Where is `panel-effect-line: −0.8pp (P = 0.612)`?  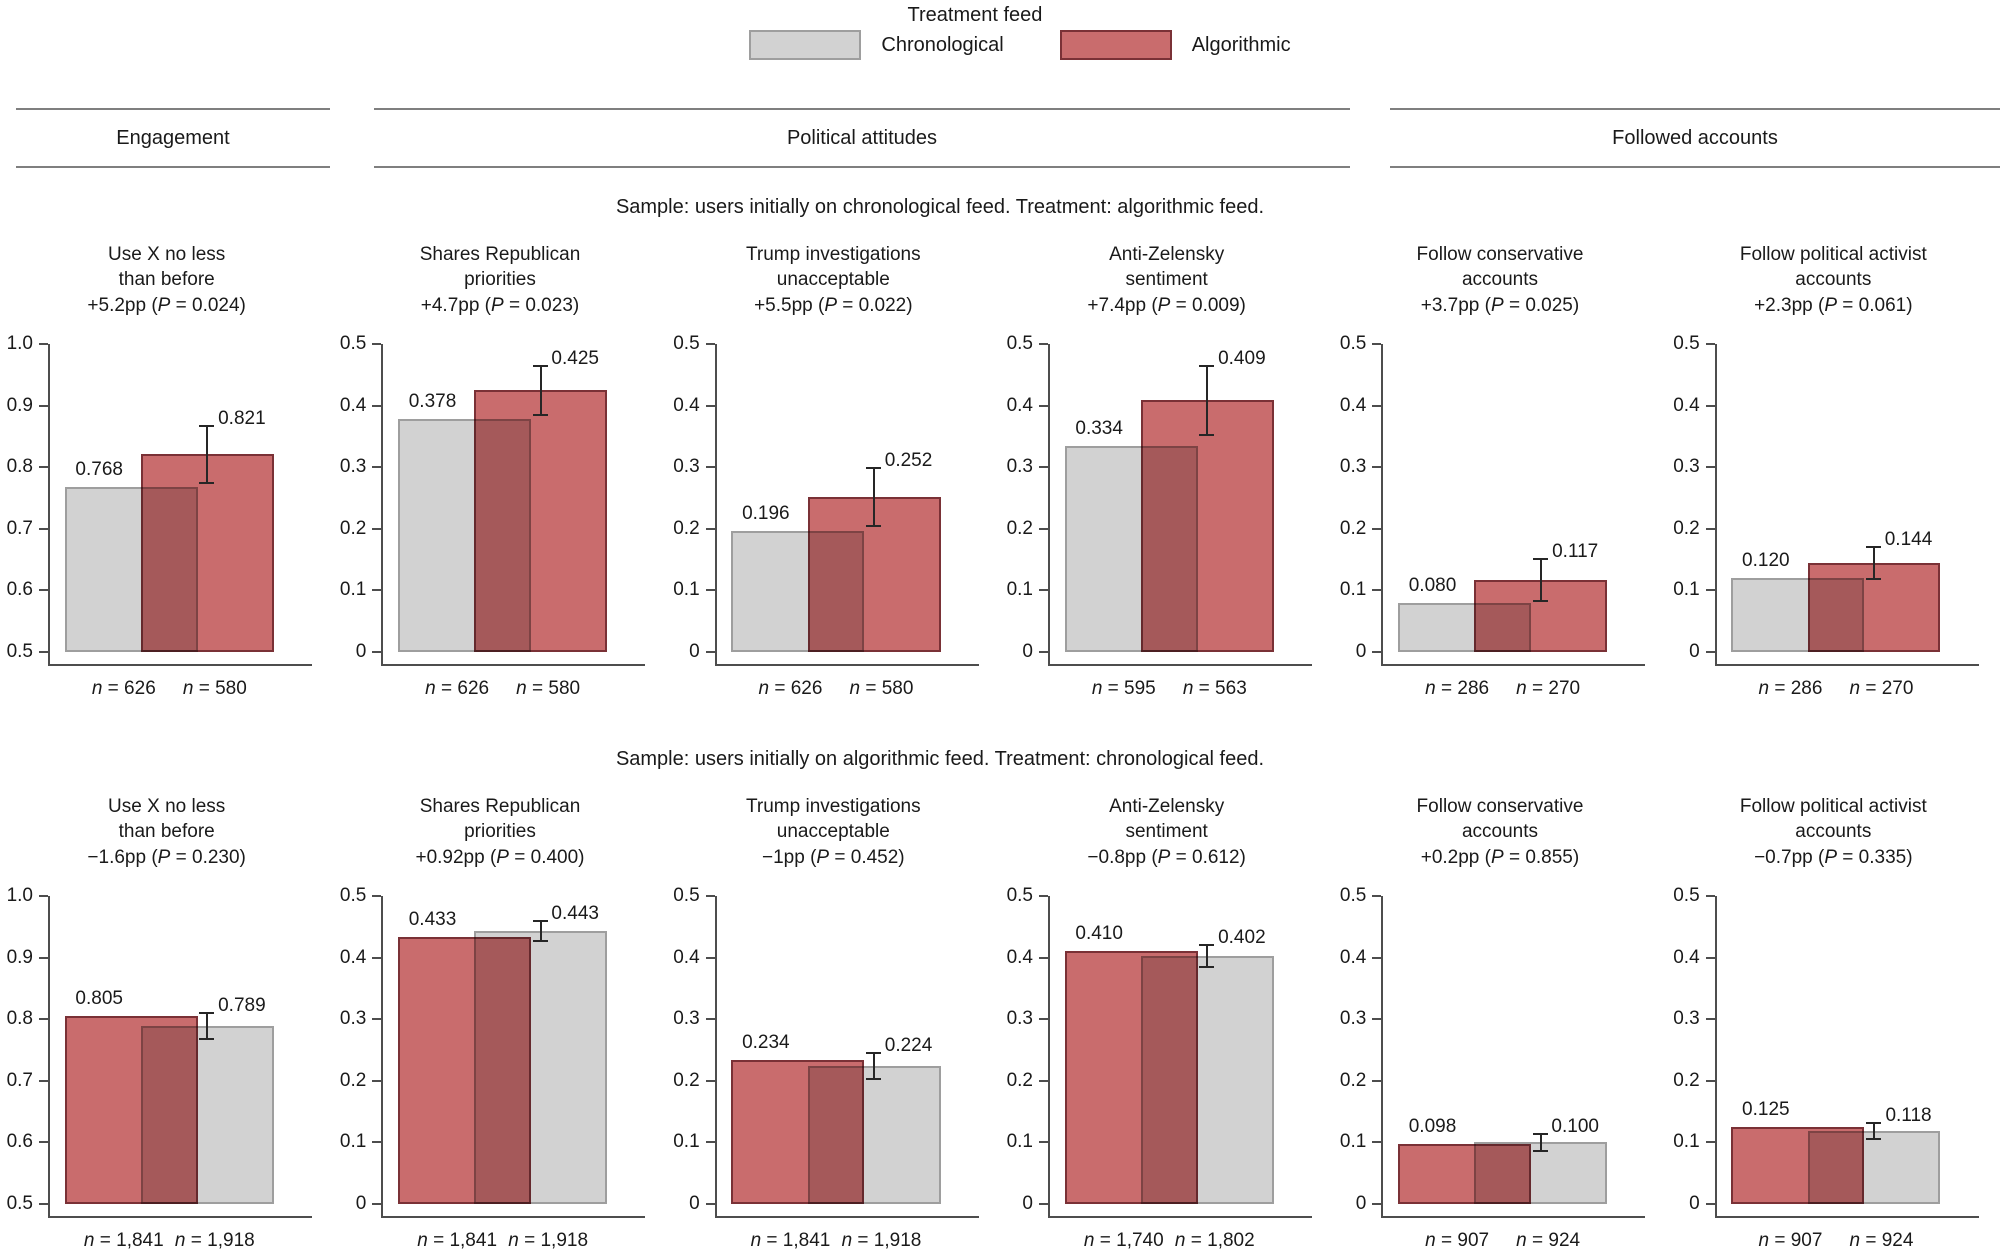 panel-effect-line: −0.8pp (P = 0.612) is located at coordinates (1166, 857).